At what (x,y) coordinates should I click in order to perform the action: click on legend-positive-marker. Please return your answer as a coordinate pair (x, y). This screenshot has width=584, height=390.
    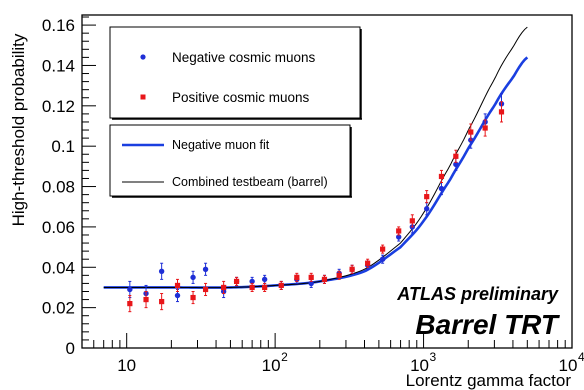
    Looking at the image, I should click on (143, 97).